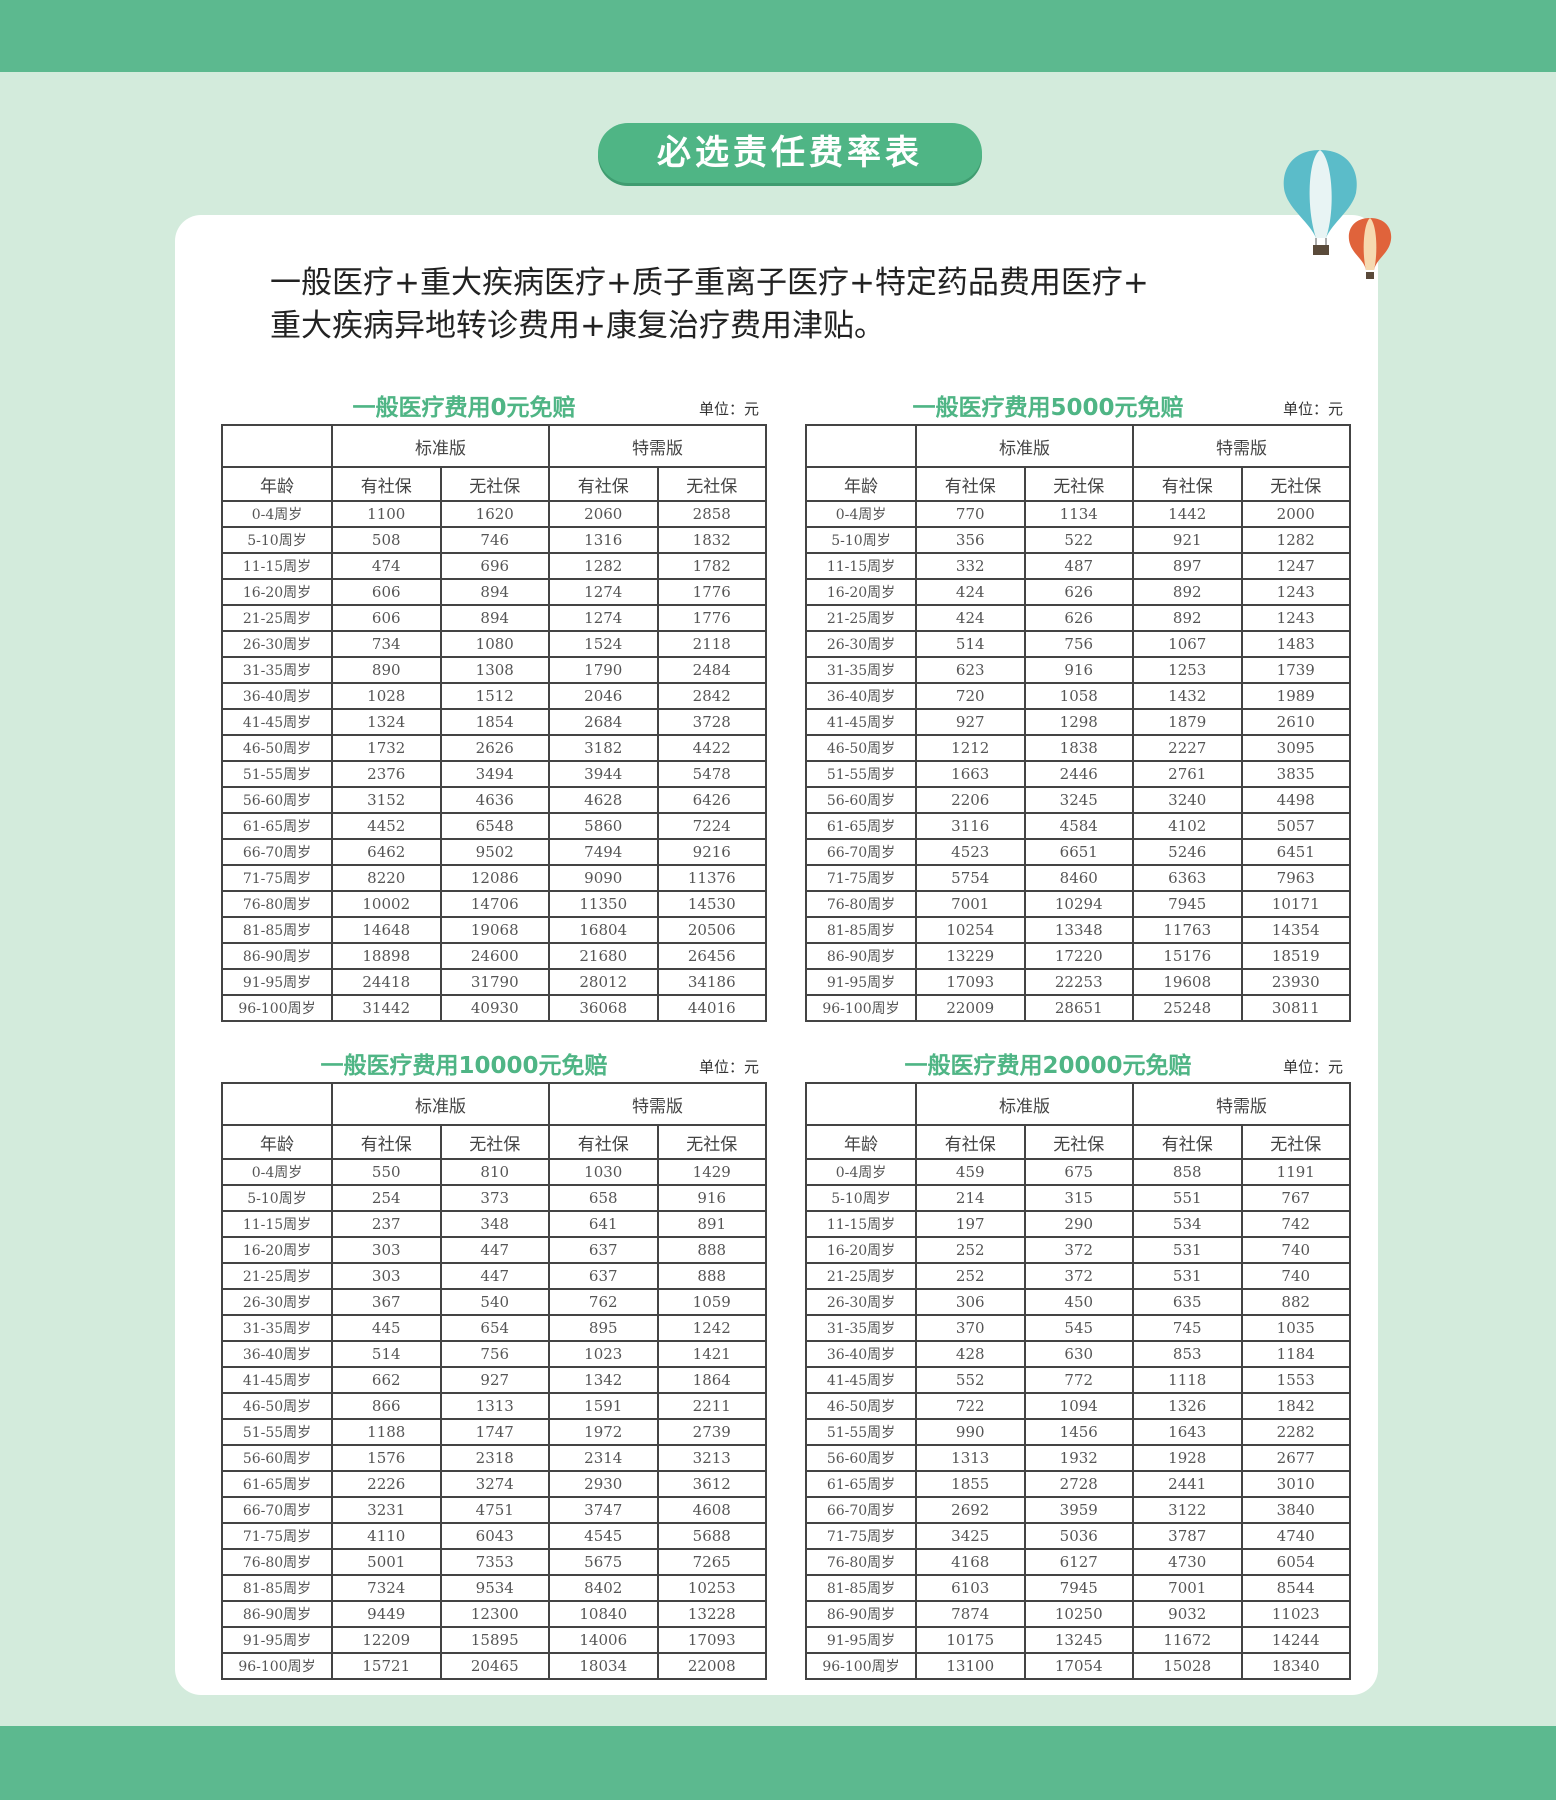 The width and height of the screenshot is (1556, 1800). Describe the element at coordinates (386, 696) in the screenshot. I see `premium-cell: 1028` at that location.